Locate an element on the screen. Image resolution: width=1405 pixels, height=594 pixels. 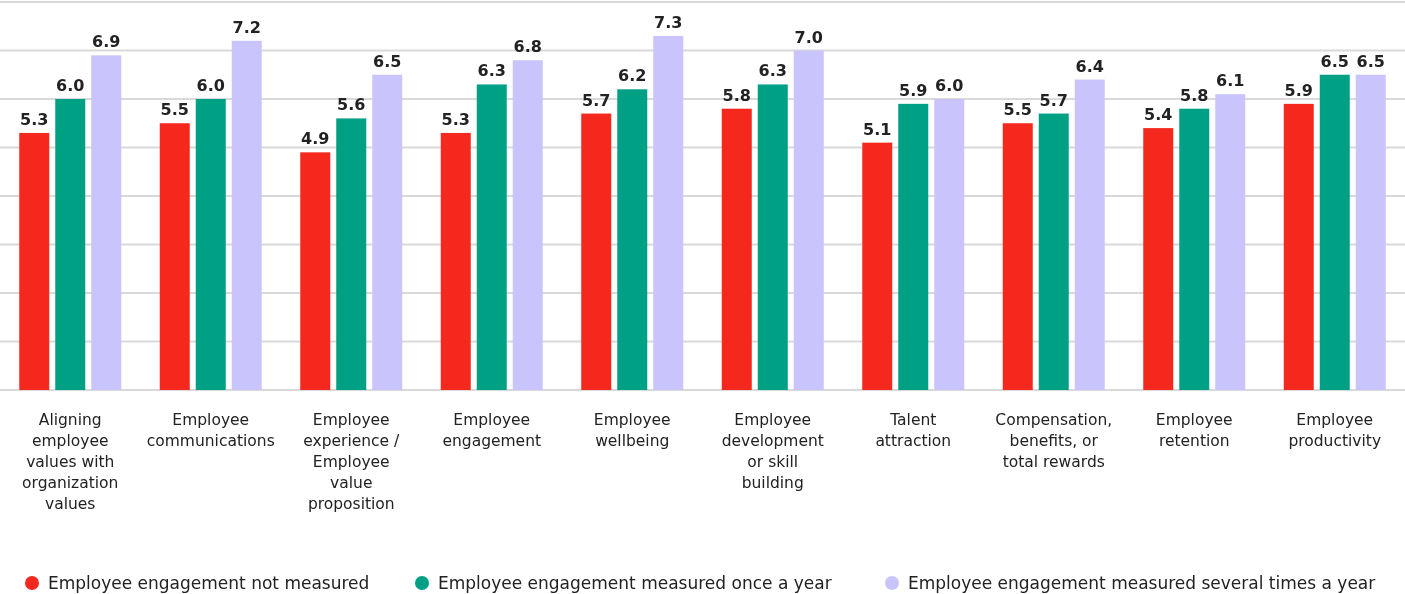
x-tick-label: Employee wellbeing is located at coordinates (632, 430).